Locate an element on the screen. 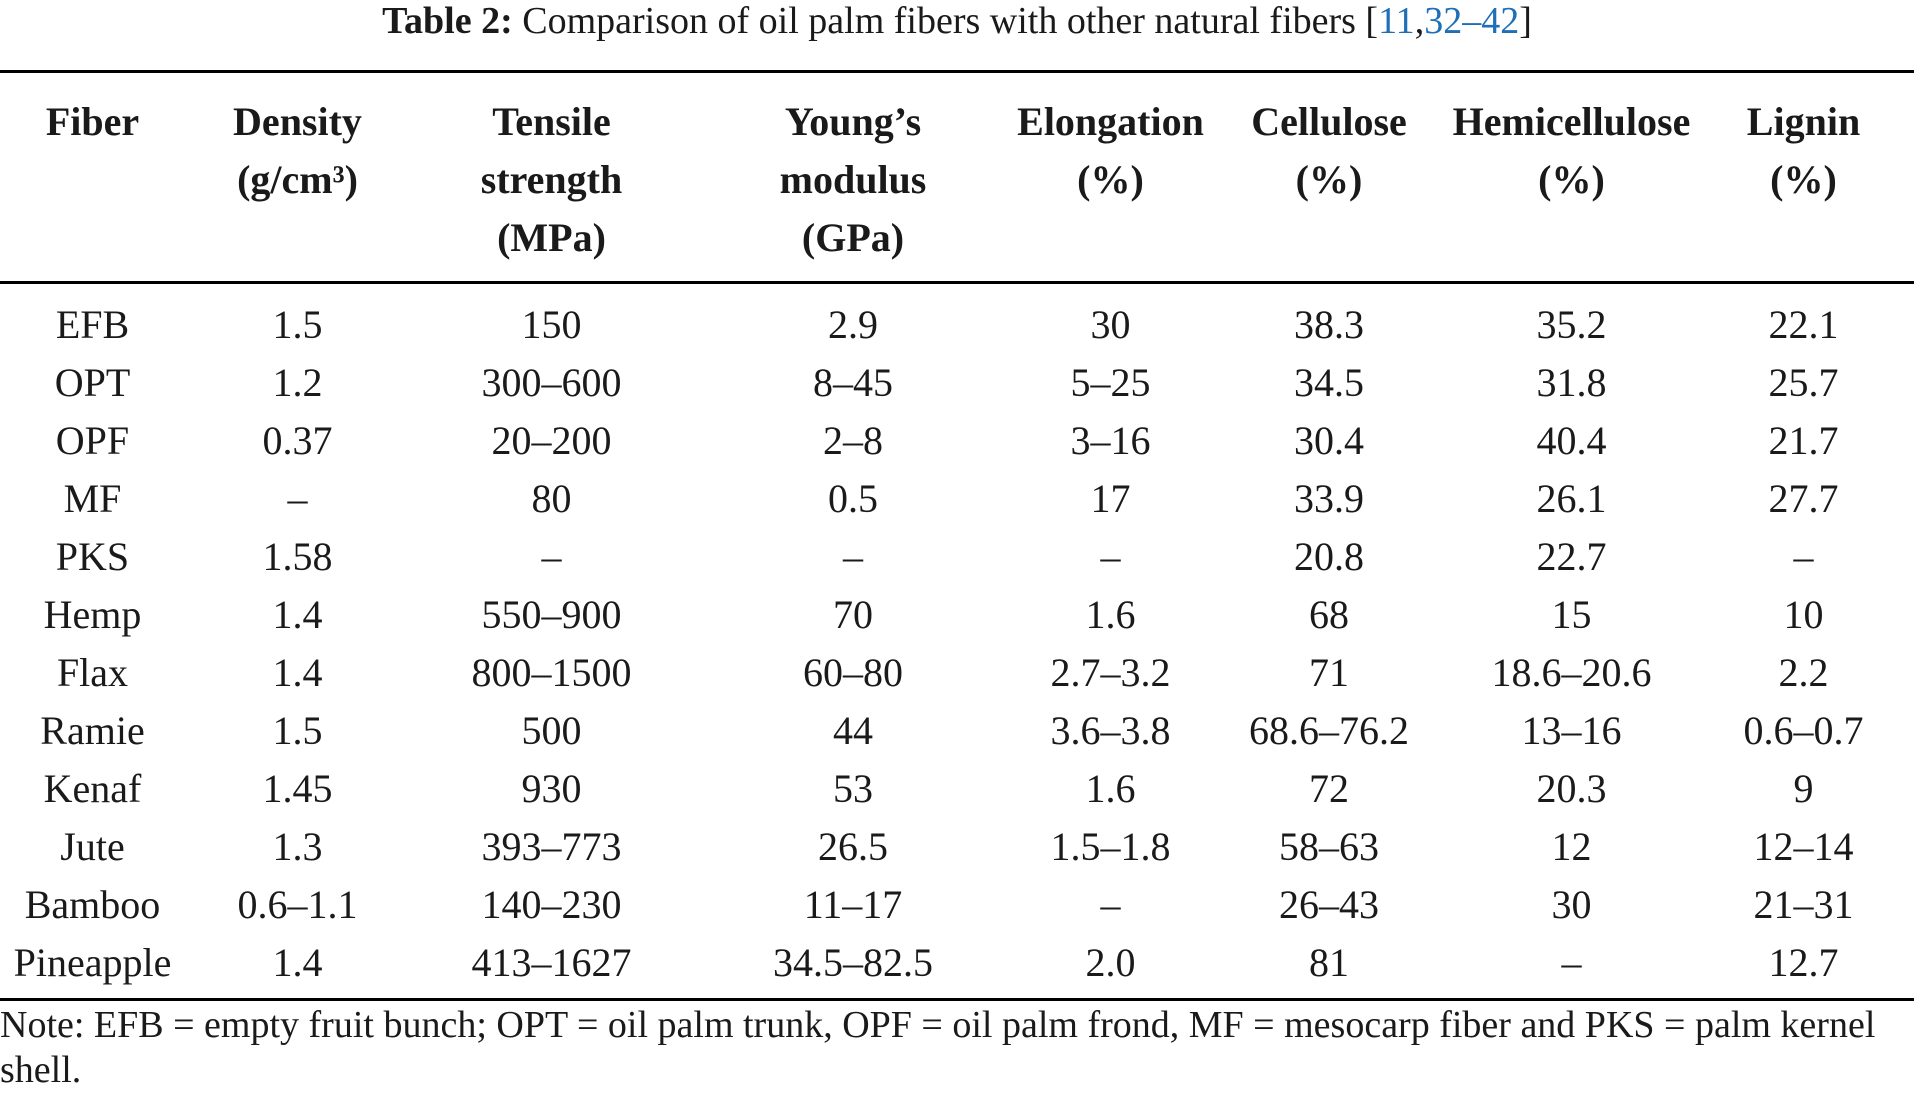  table-cell: 0.6–0.7 is located at coordinates (1803, 730).